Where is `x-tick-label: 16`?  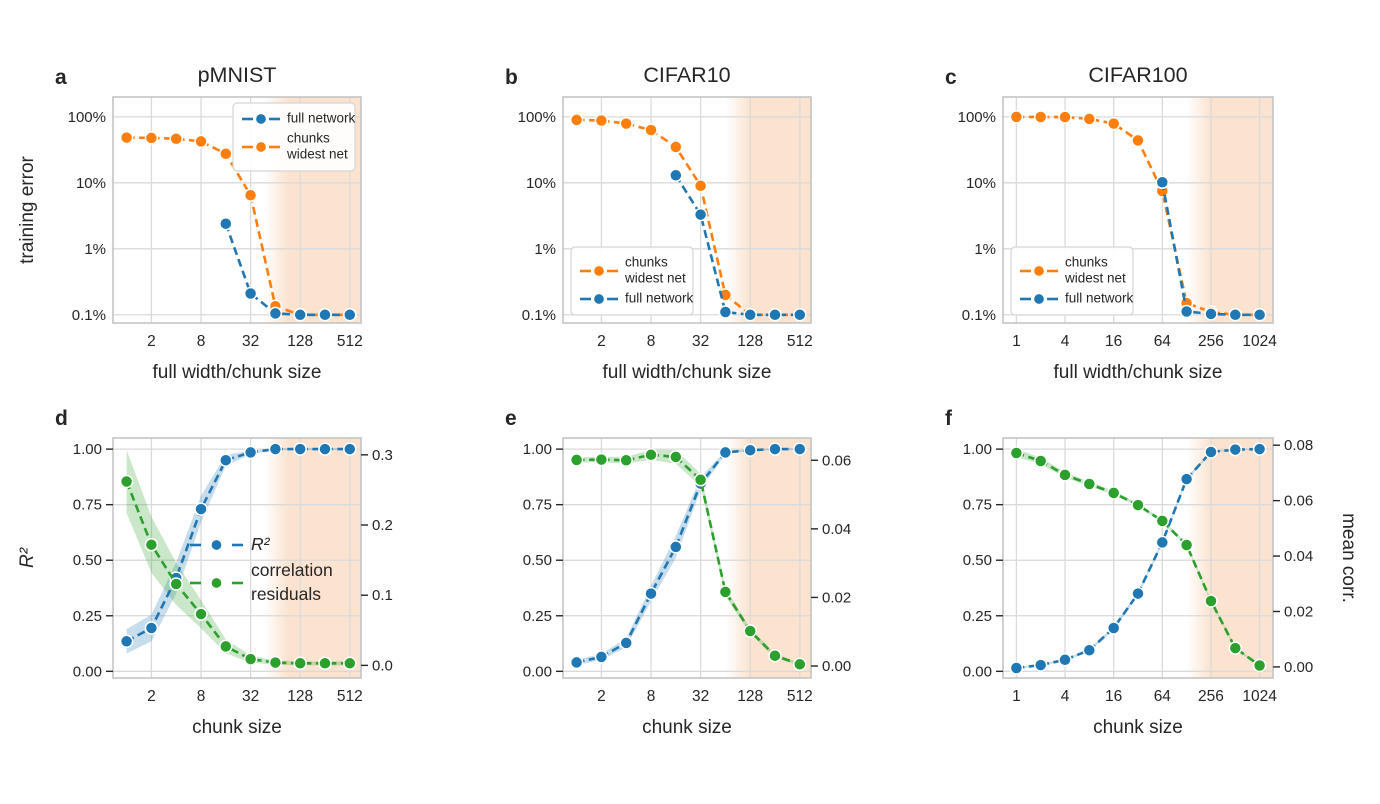
x-tick-label: 16 is located at coordinates (1113, 696).